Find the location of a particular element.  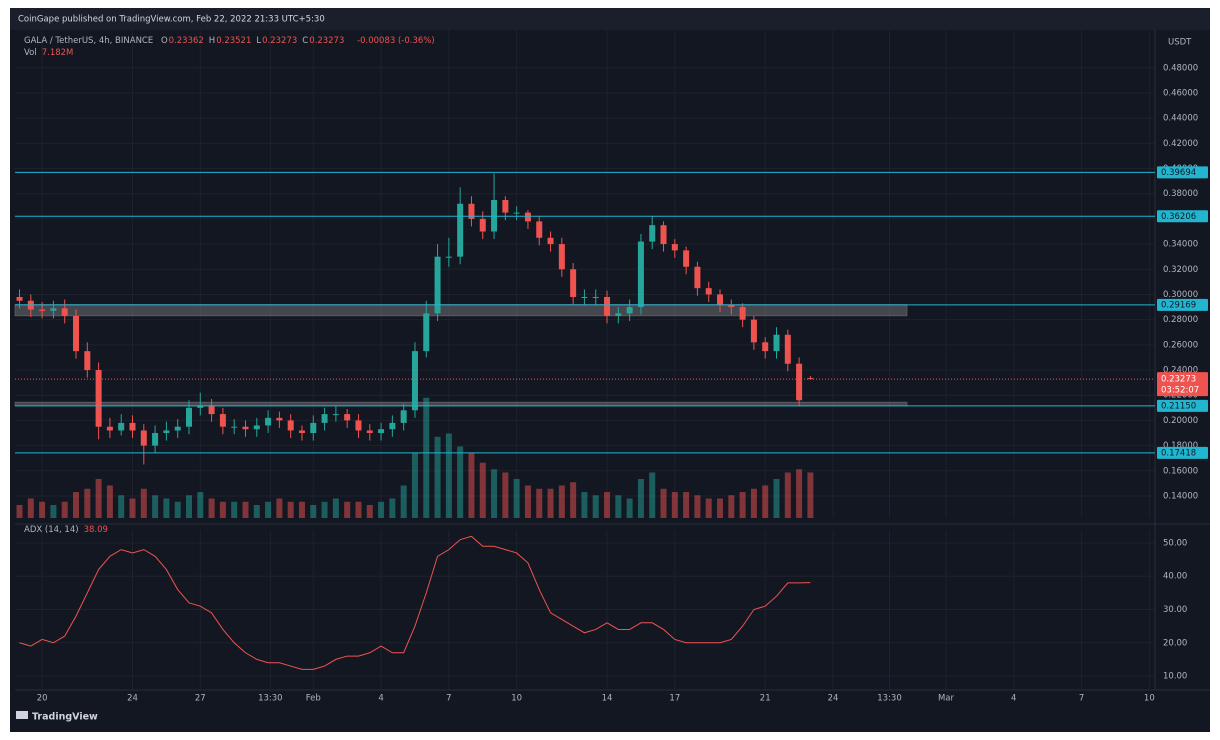

symbol: GALA / TetherUS, 4h, BINANCE is located at coordinates (89, 41).